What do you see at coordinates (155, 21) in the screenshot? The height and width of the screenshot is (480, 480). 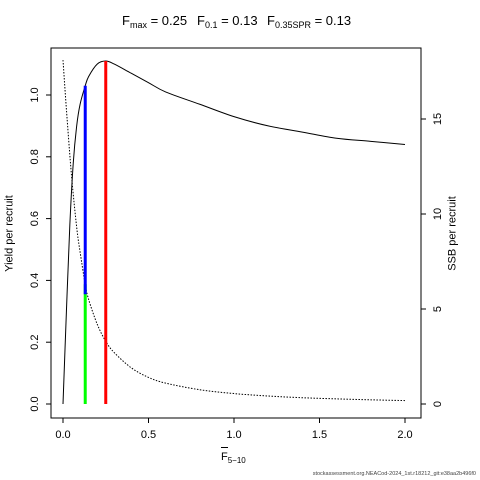 I see `title-fmax: Fmax = 0.25` at bounding box center [155, 21].